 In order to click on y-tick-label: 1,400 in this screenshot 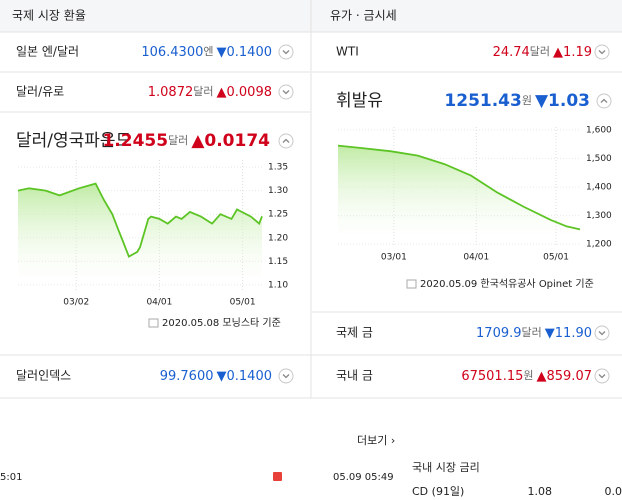, I will do `click(599, 188)`.